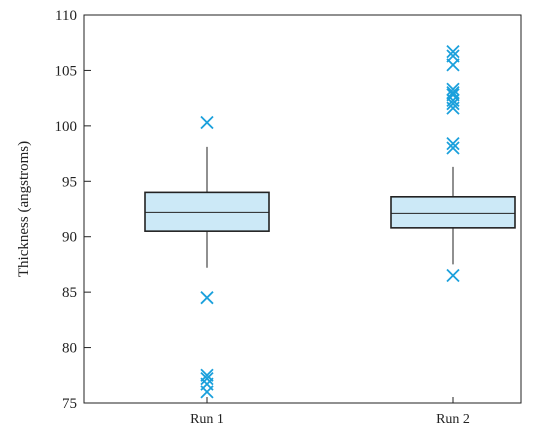 This screenshot has height=432, width=538. Describe the element at coordinates (330, 412) in the screenshot. I see `x-axis: Run 1 Run 2` at that location.